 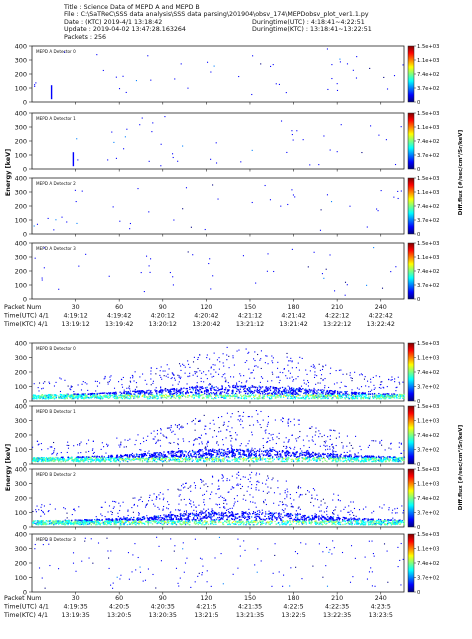 What do you see at coordinates (411, 372) in the screenshot?
I see `colorbar` at bounding box center [411, 372].